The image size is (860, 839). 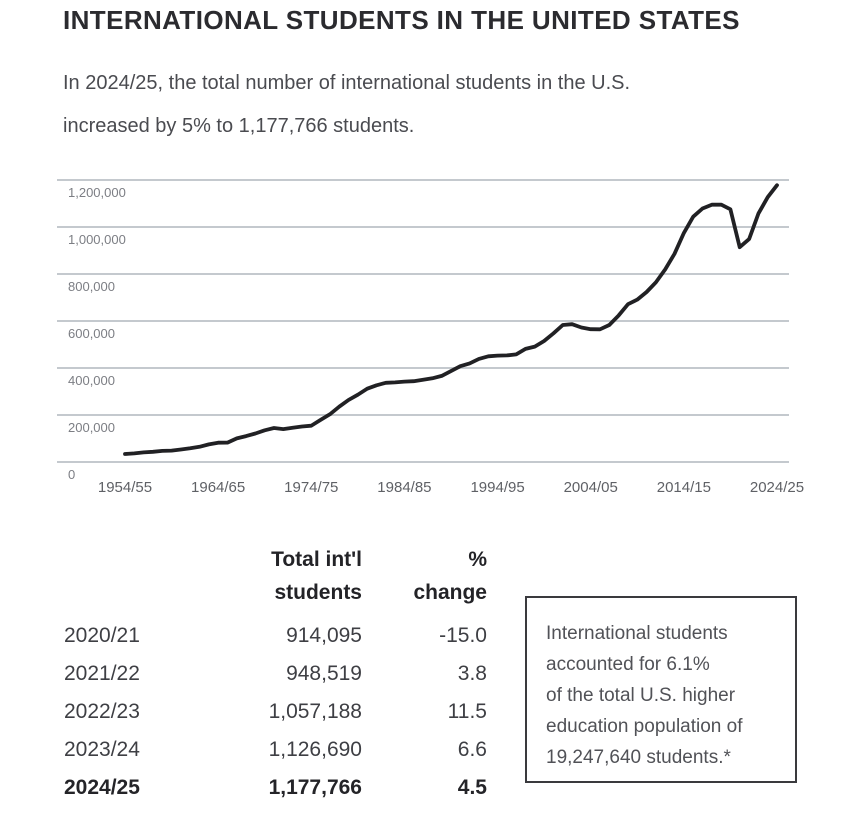 What do you see at coordinates (404, 487) in the screenshot?
I see `x-tick-label: 1984/85` at bounding box center [404, 487].